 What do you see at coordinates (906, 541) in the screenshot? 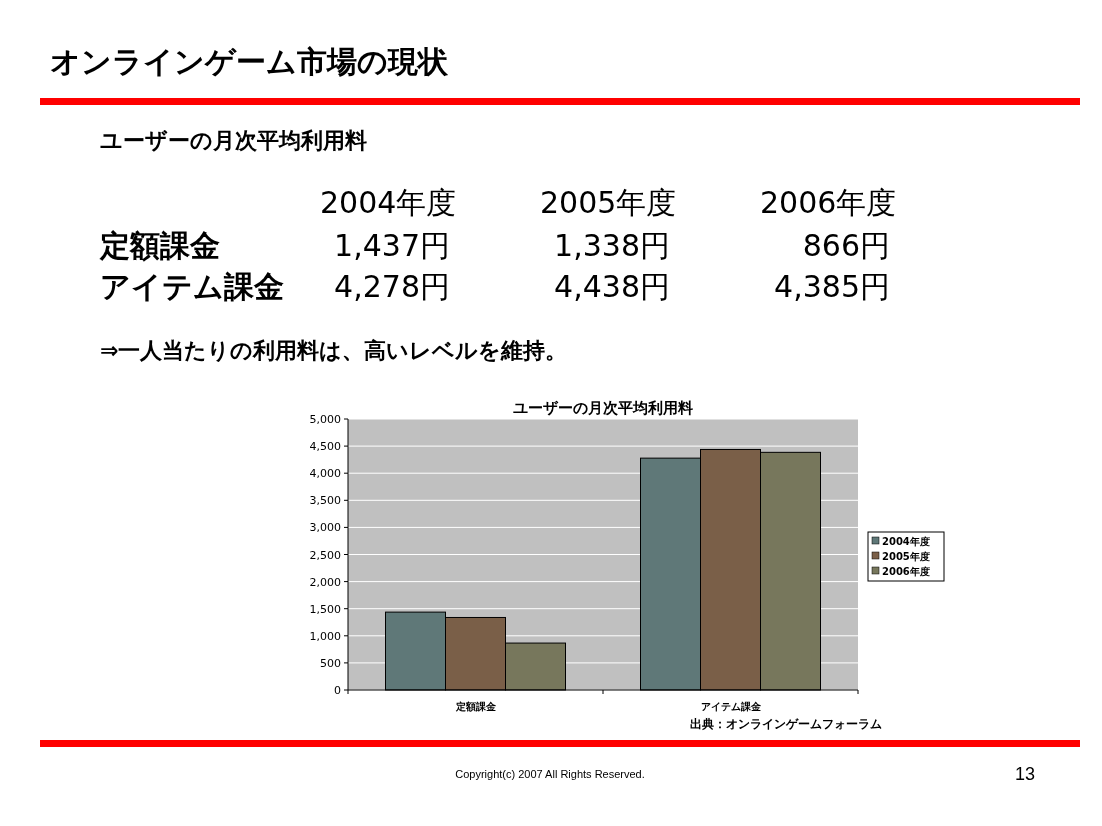
I see `legend-label: 2004年度` at bounding box center [906, 541].